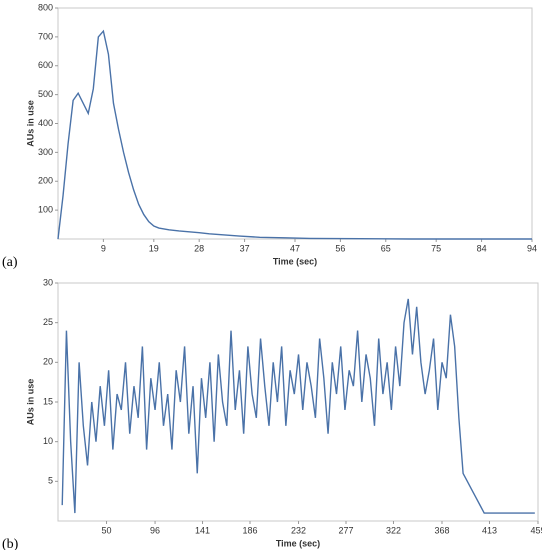  I want to click on y-tick-label: 400, so click(45, 123).